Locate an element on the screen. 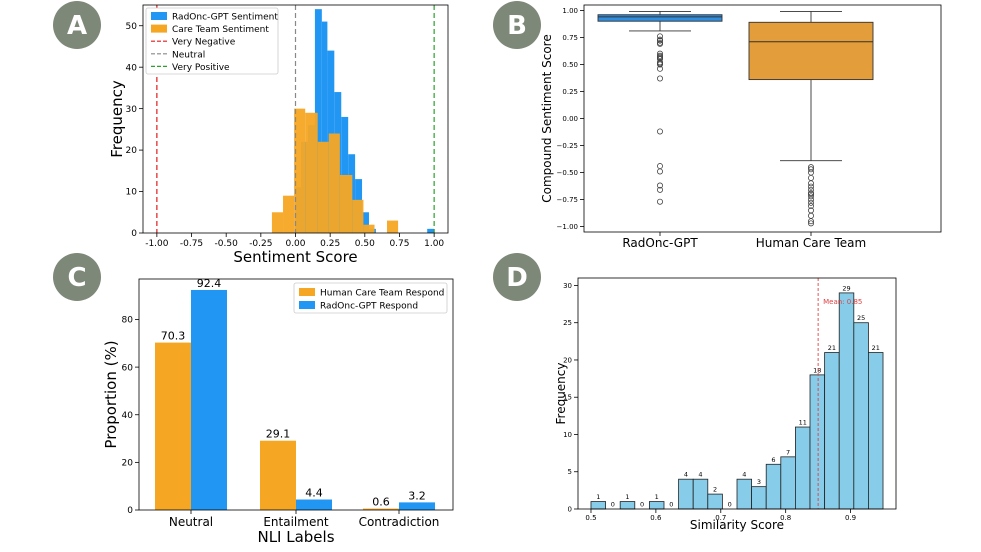  a-x-tick-label: -1.00 is located at coordinates (157, 244).